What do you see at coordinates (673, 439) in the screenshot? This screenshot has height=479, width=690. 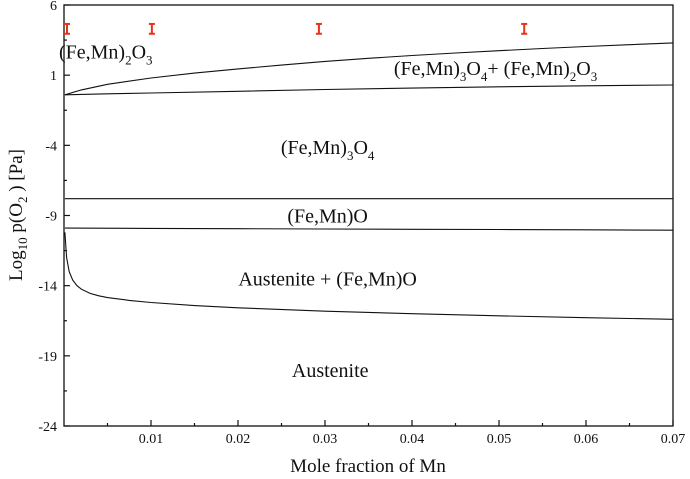 I see `x-tick-label: 0.07` at bounding box center [673, 439].